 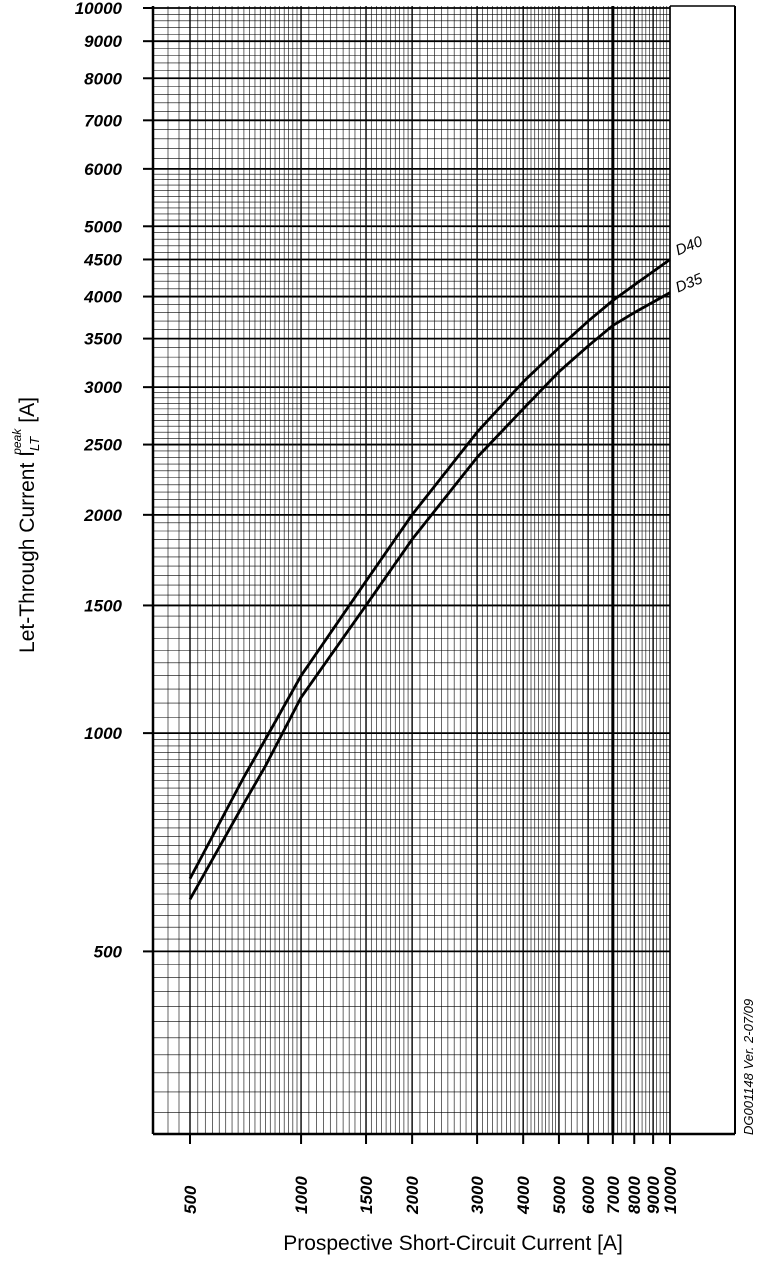 What do you see at coordinates (748, 1067) in the screenshot?
I see `footnote: DG001148 Ver. 2-07/09` at bounding box center [748, 1067].